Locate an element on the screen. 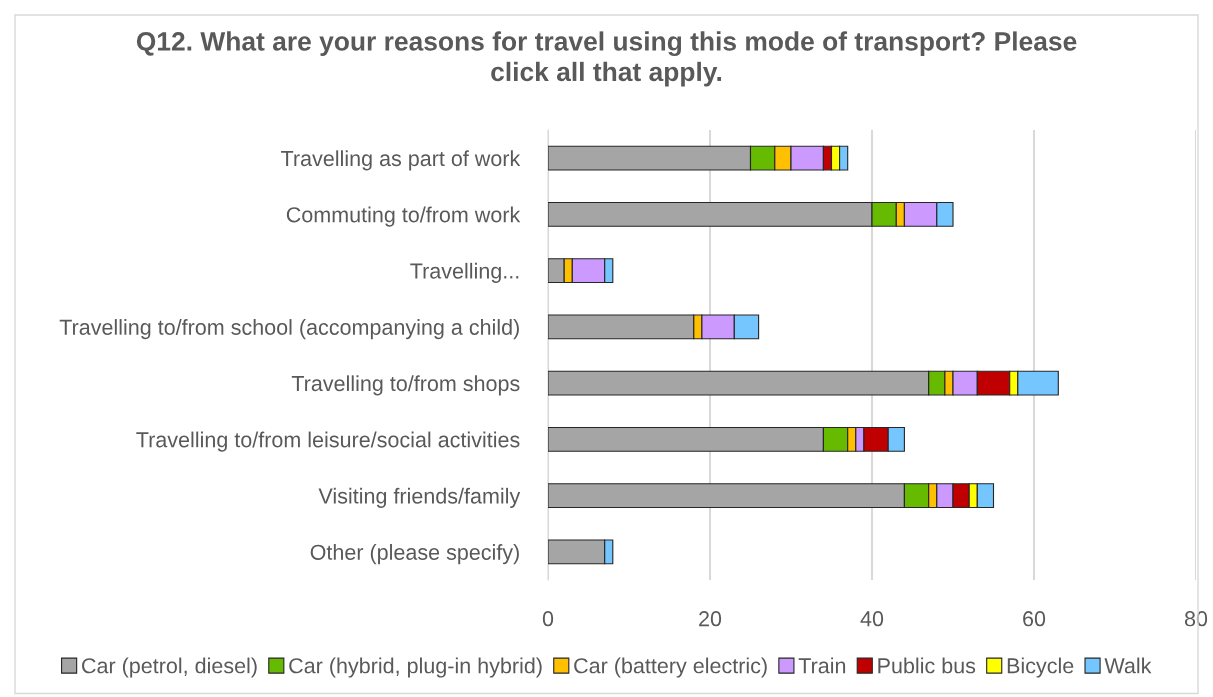 Image resolution: width=1213 pixels, height=697 pixels. legend-label: Walk is located at coordinates (1128, 665).